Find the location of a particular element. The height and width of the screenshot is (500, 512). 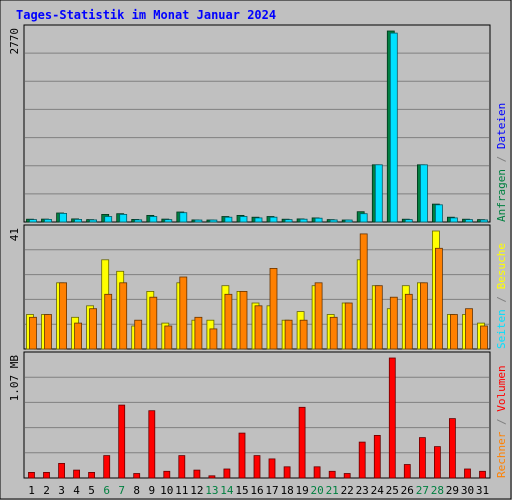

day-label-10: 10 is located at coordinates (166, 490).